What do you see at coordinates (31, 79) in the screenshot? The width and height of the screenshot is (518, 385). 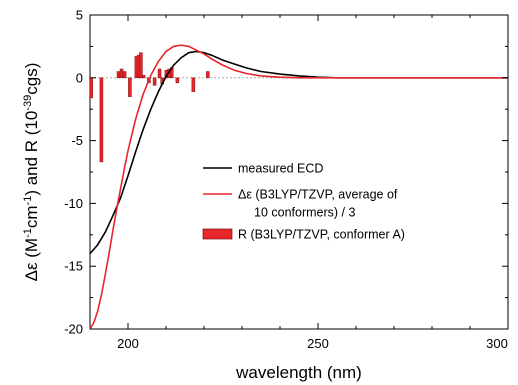 I see `y-axis-title-suffix: cgs)` at bounding box center [31, 79].